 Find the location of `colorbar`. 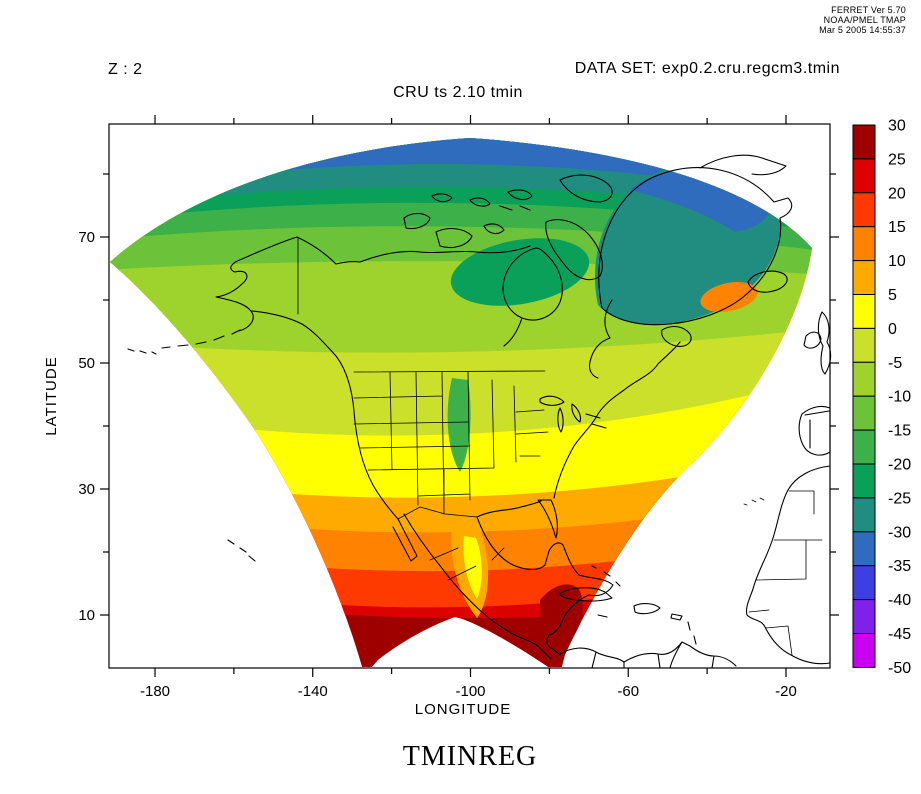

colorbar is located at coordinates (864, 396).